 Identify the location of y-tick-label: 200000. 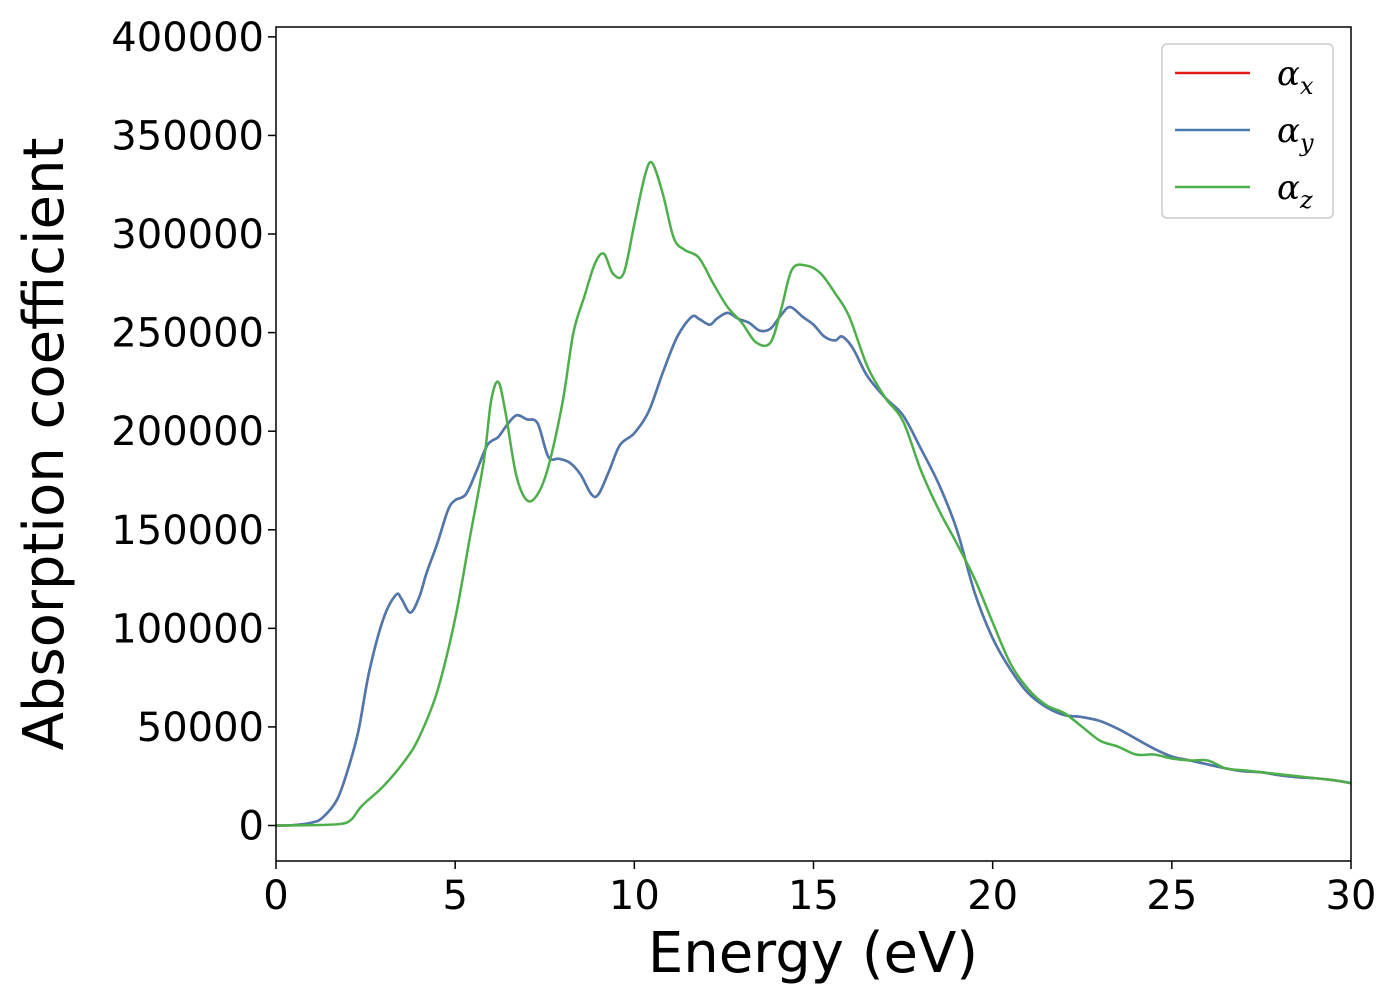
(187, 432).